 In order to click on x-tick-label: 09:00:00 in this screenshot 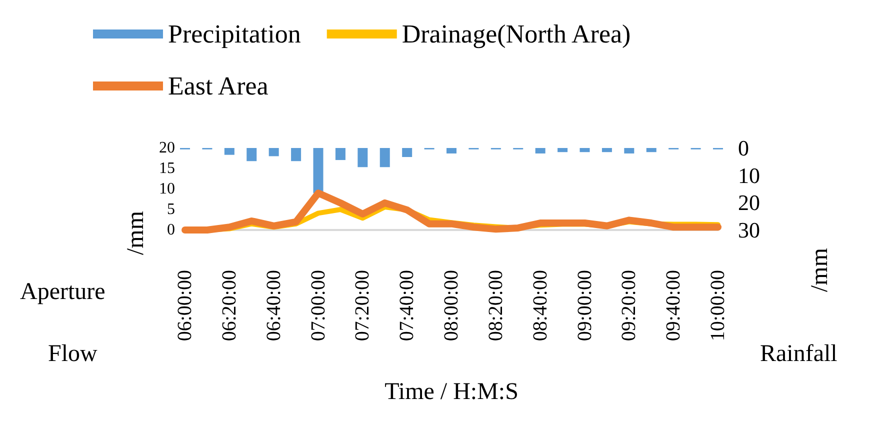, I will do `click(585, 306)`.